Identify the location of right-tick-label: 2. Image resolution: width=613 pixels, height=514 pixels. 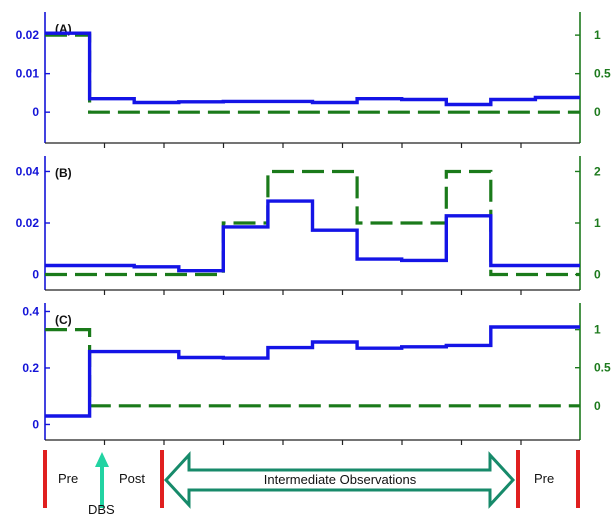
(597, 171).